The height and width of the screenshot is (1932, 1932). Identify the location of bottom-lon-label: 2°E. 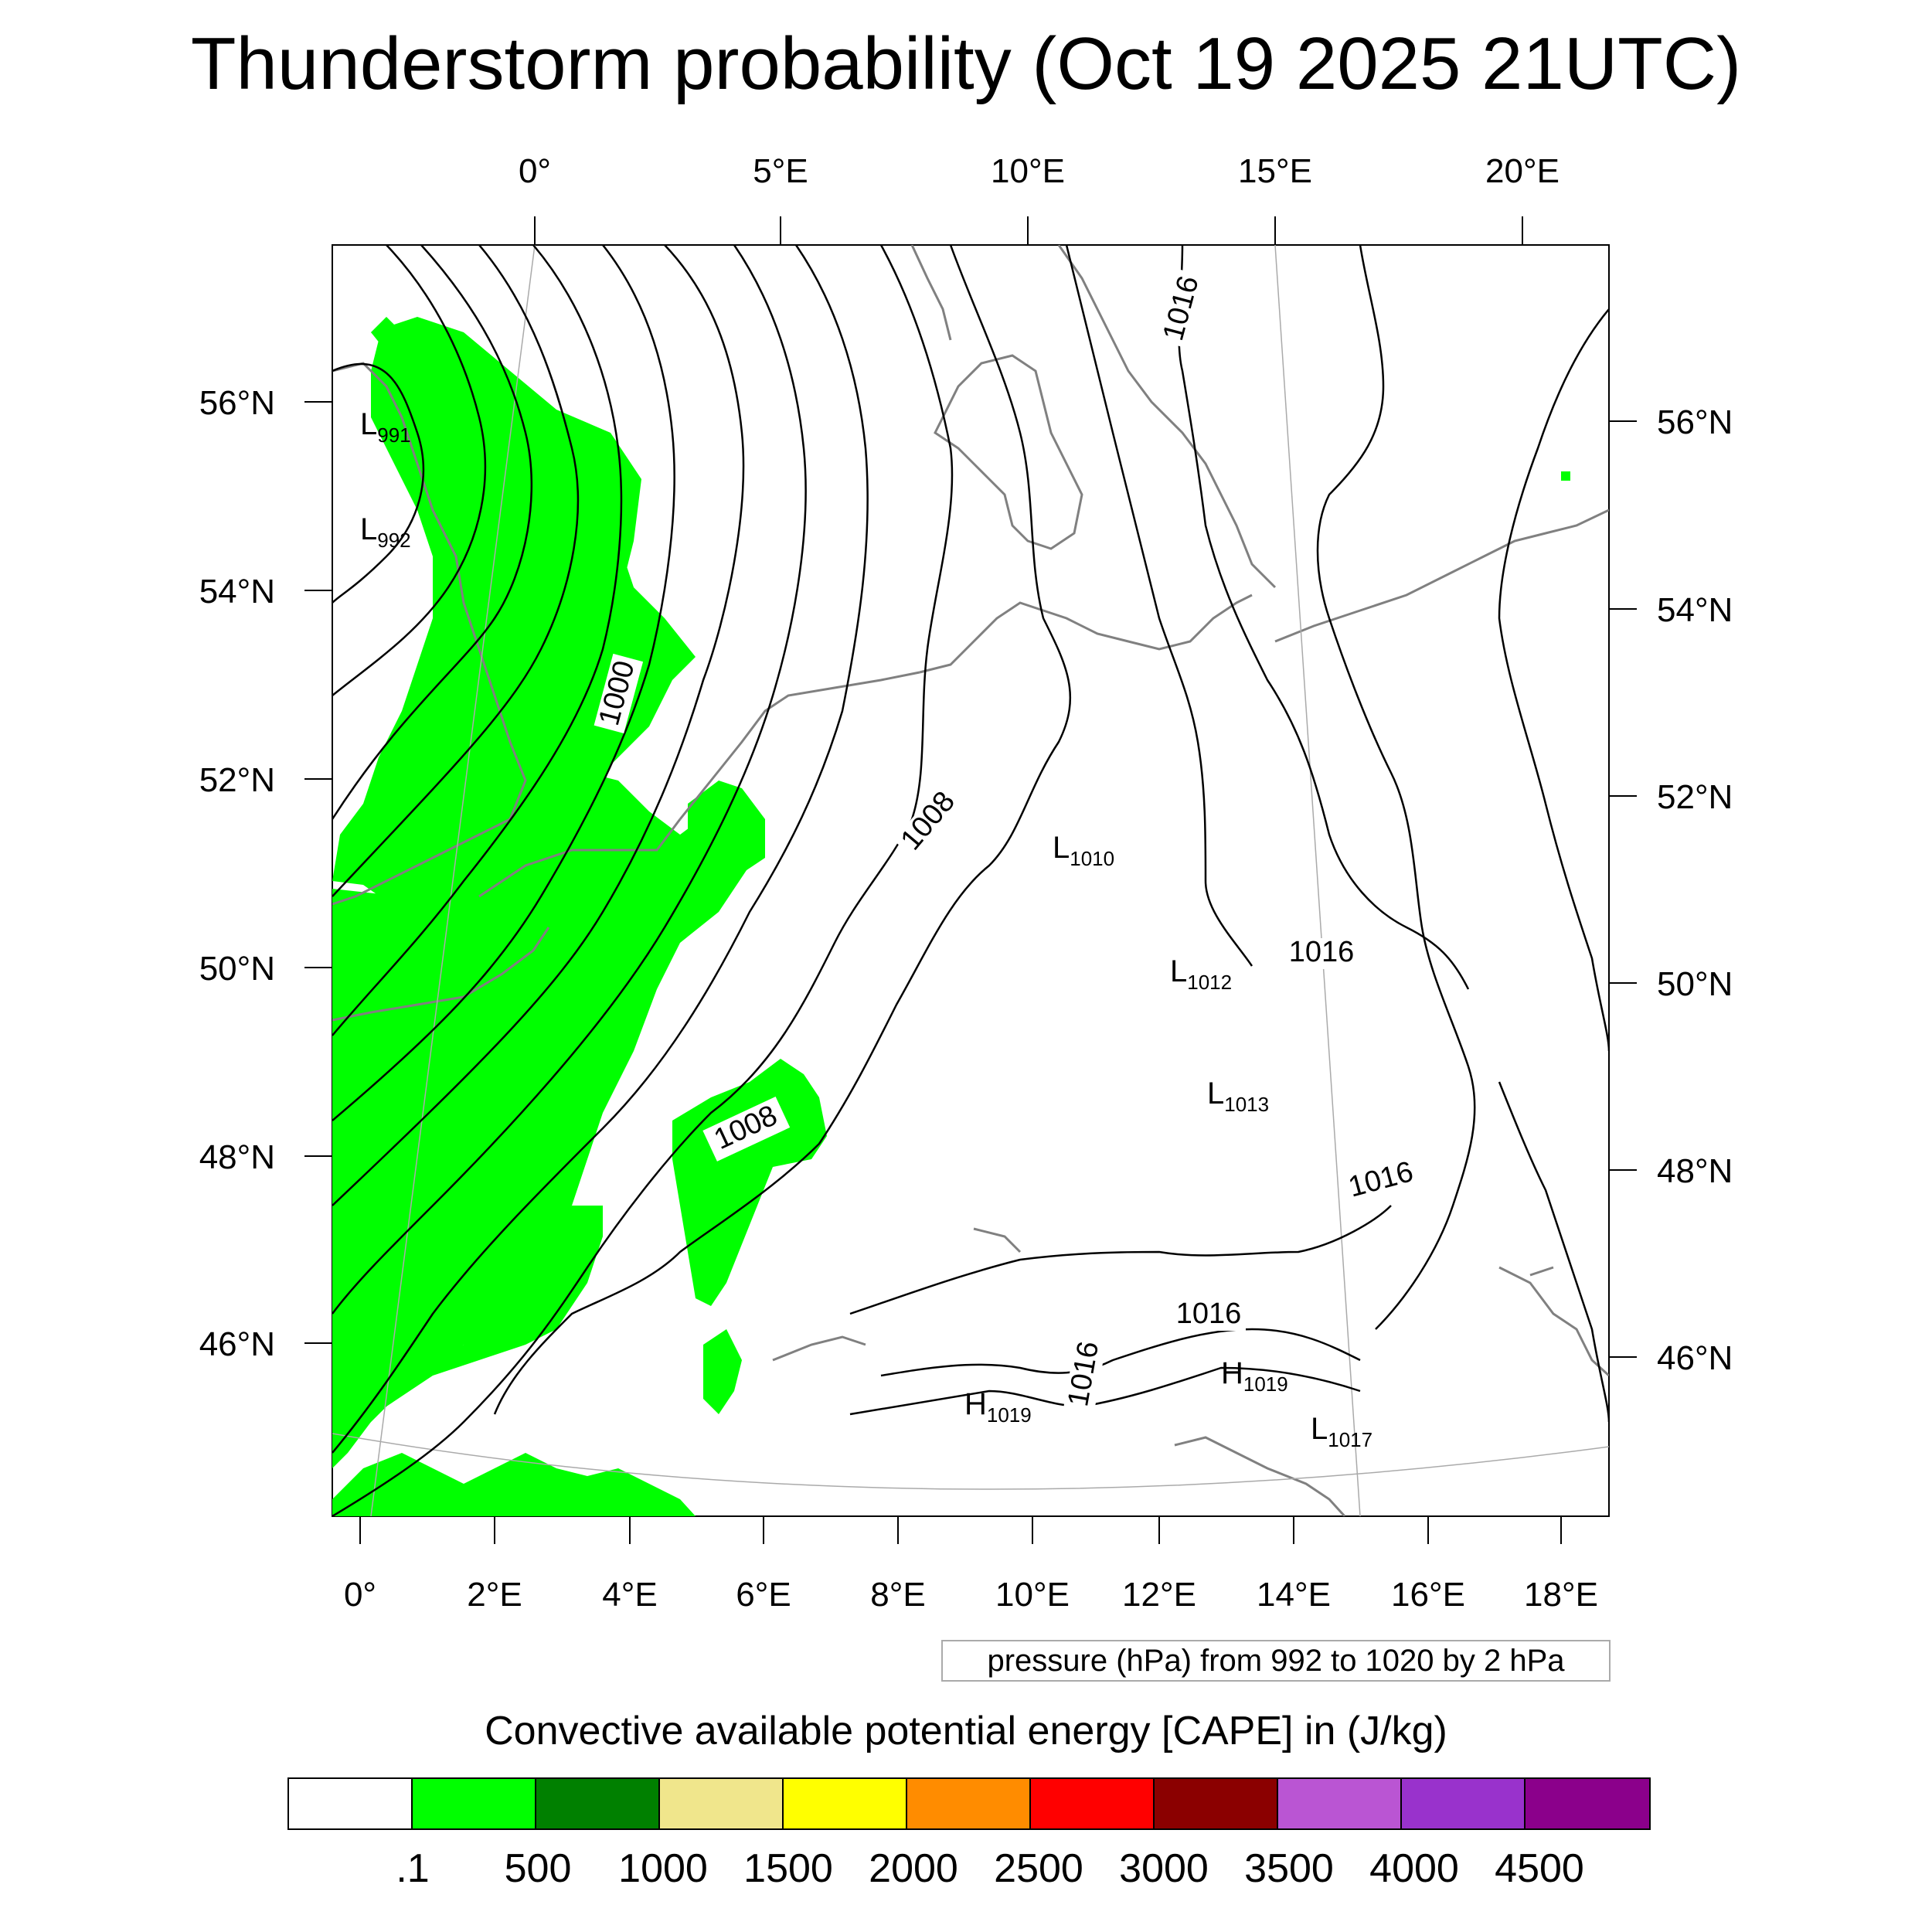
(495, 1595).